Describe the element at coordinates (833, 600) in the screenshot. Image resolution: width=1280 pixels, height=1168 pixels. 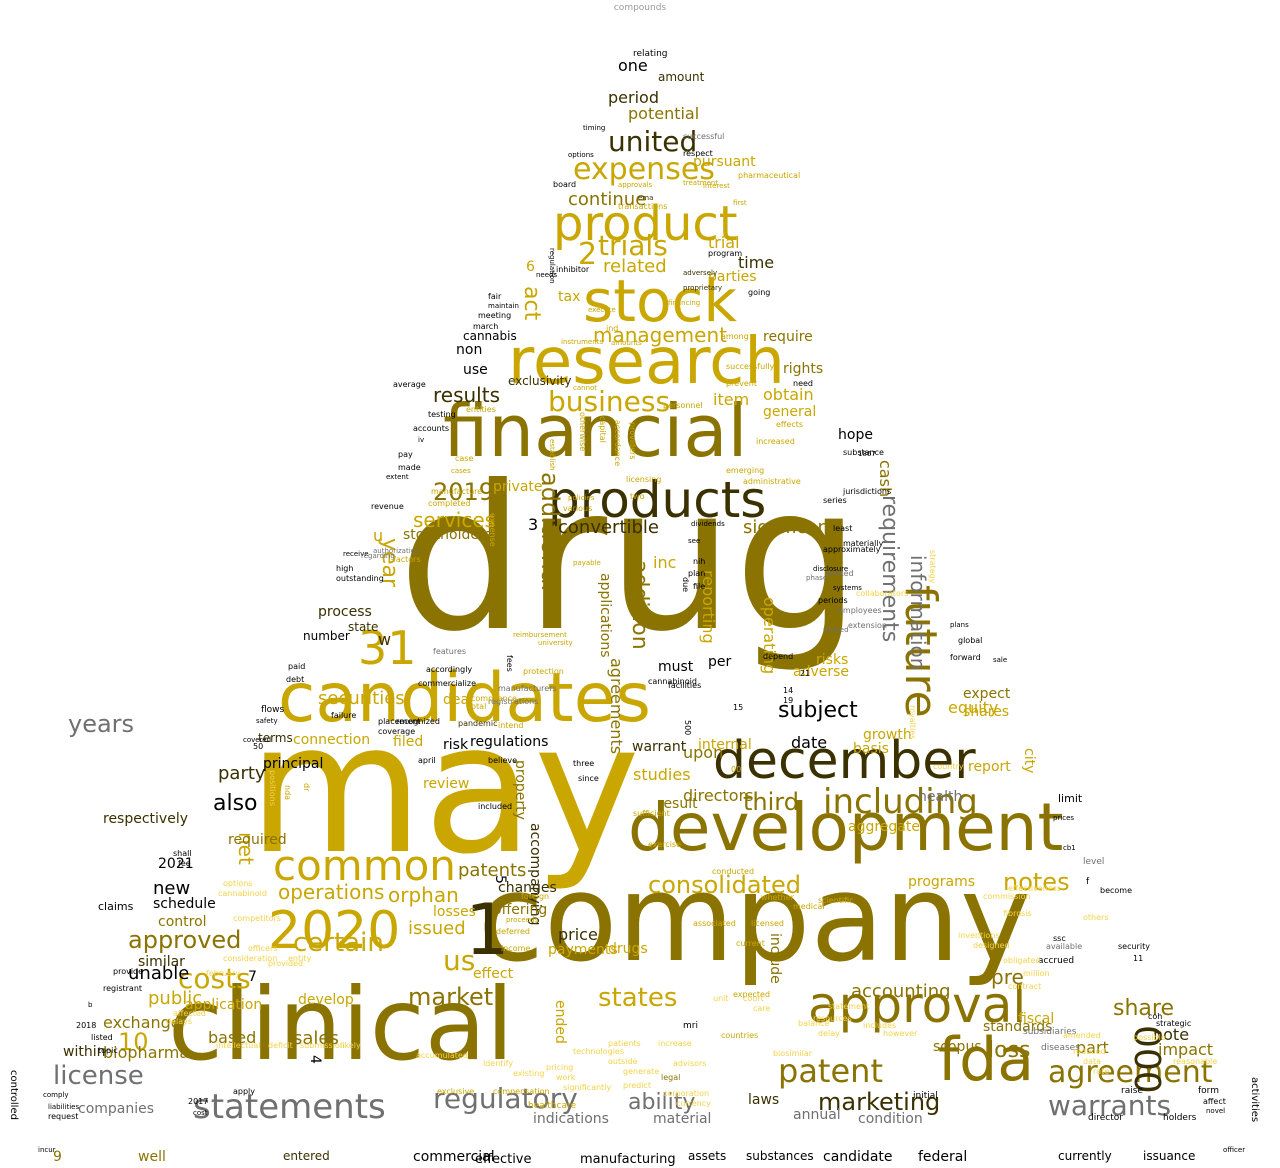
I see `word-periods: periods` at that location.